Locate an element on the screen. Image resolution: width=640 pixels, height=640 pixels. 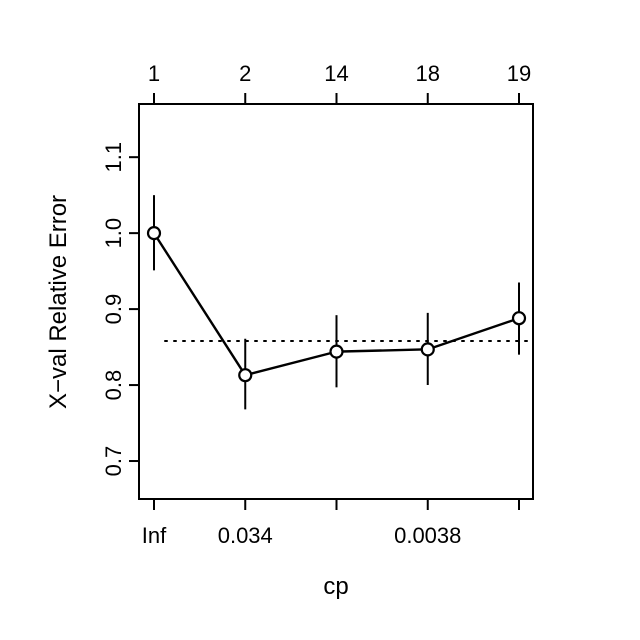
x-bottom-tick-label: 0.0038 is located at coordinates (427, 535).